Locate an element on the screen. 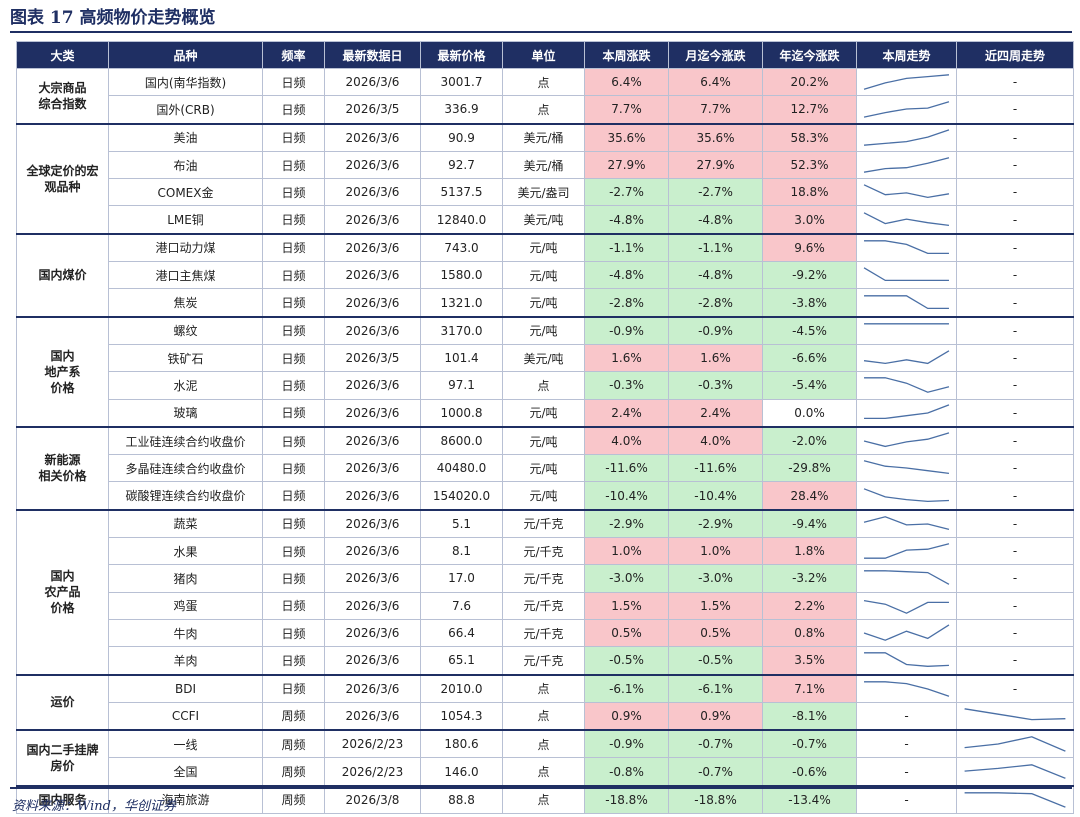 The image size is (1080, 817). item-cell: COMEX金 is located at coordinates (185, 192).